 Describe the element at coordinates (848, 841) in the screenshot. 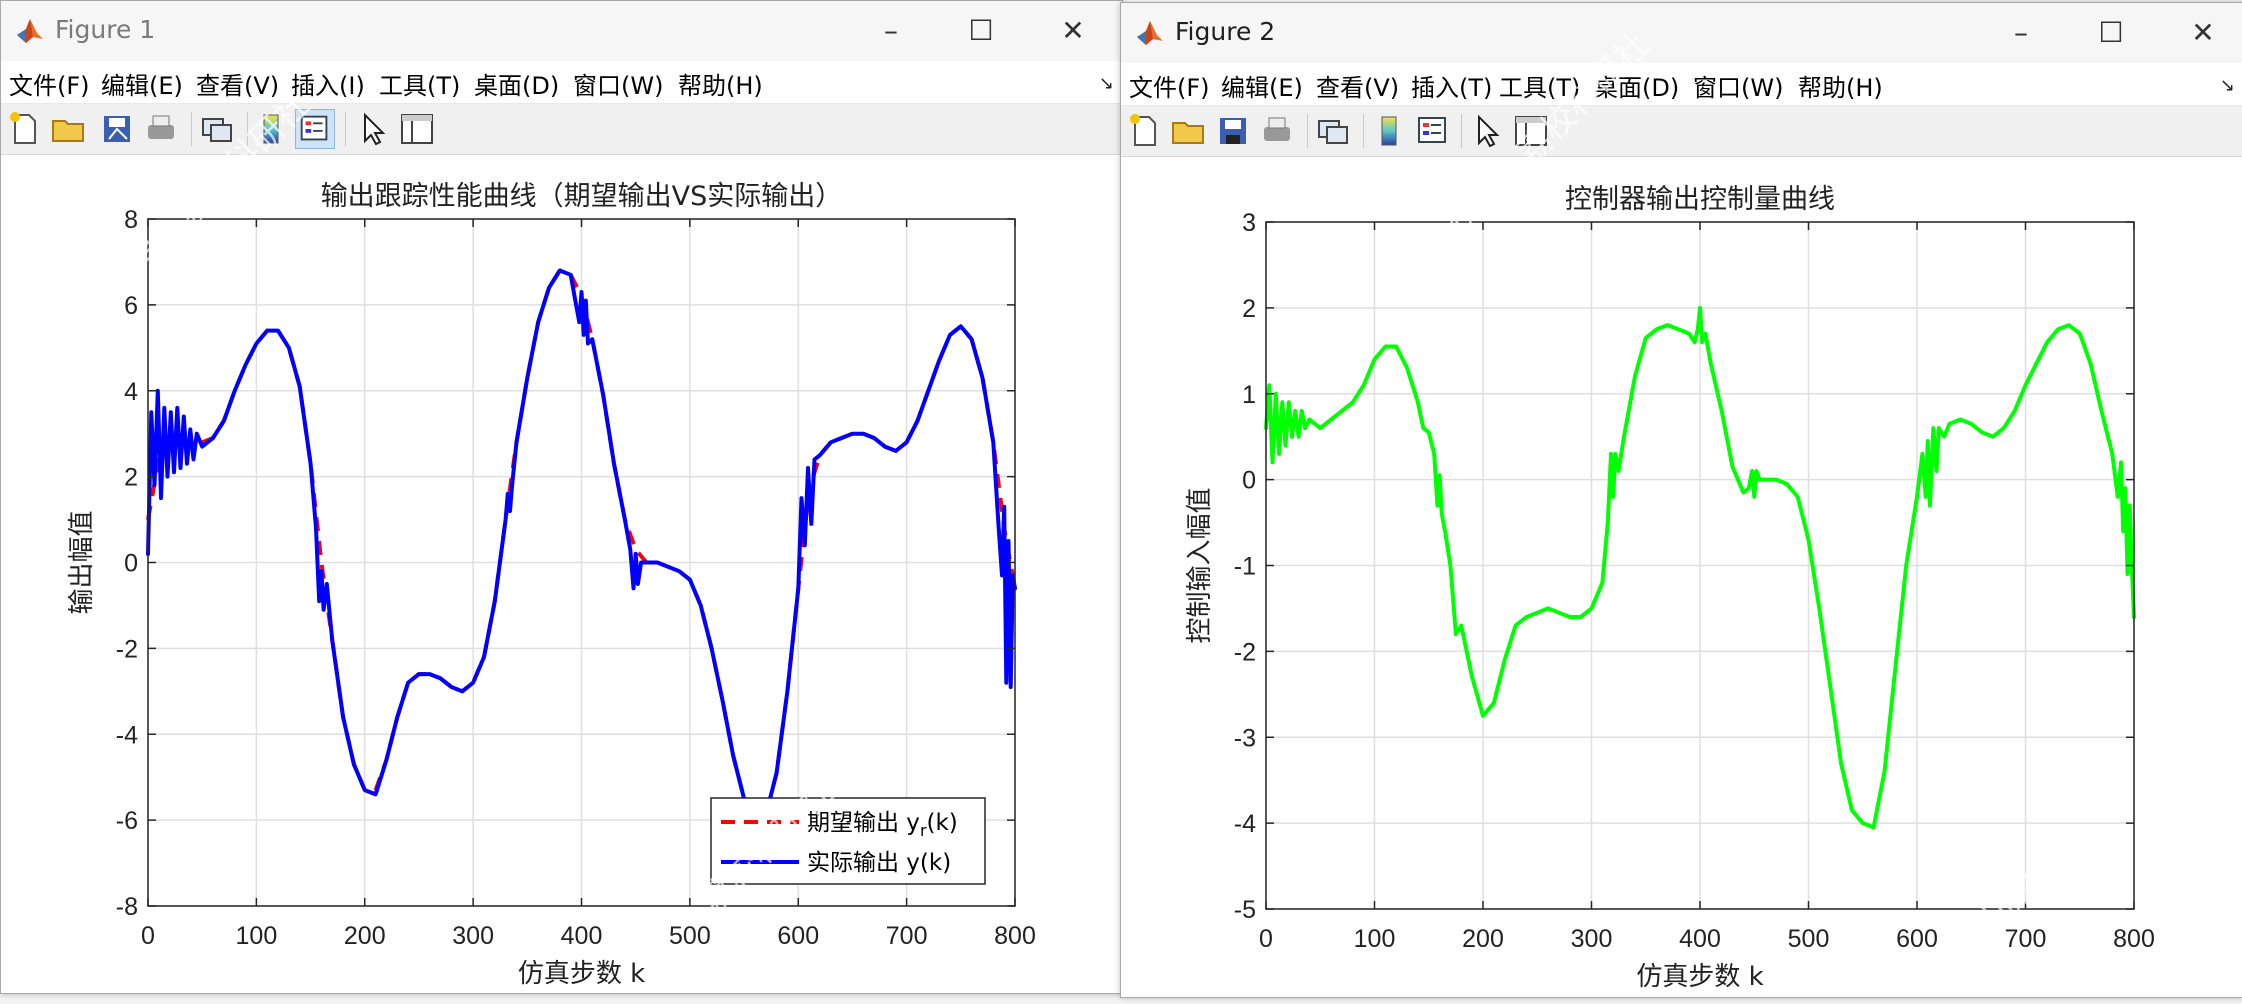

I see `legend-box` at that location.